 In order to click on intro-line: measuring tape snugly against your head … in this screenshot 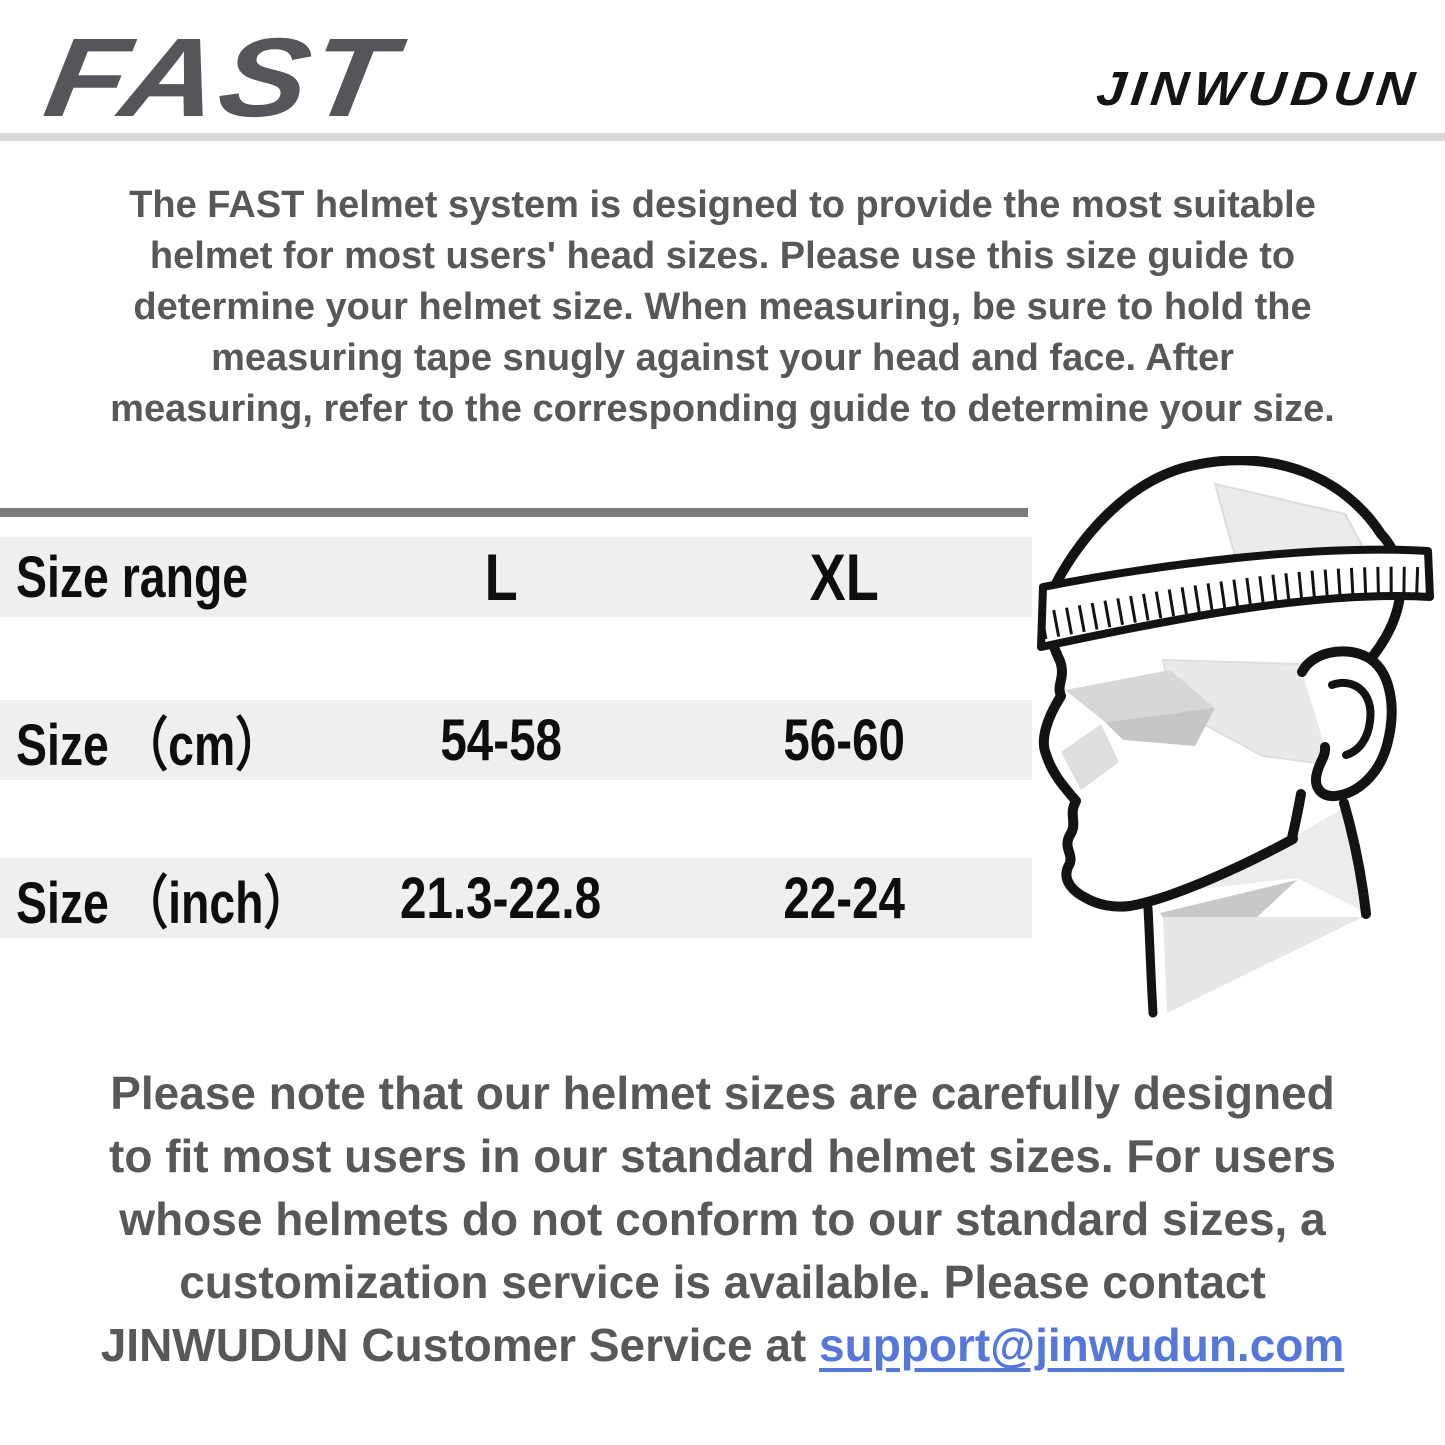, I will do `click(722, 358)`.